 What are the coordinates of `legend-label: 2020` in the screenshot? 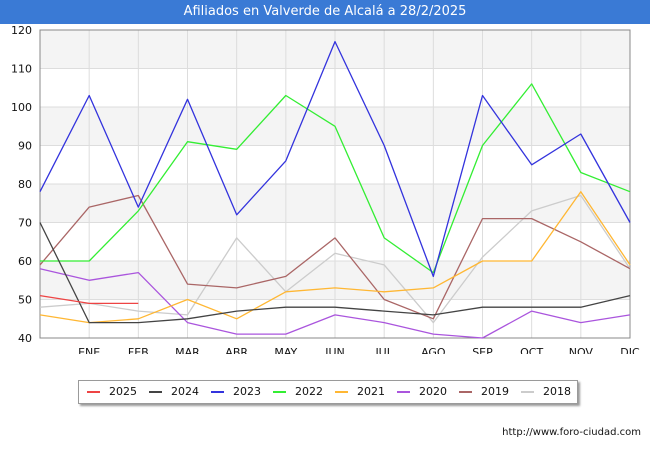 It's located at (433, 391).